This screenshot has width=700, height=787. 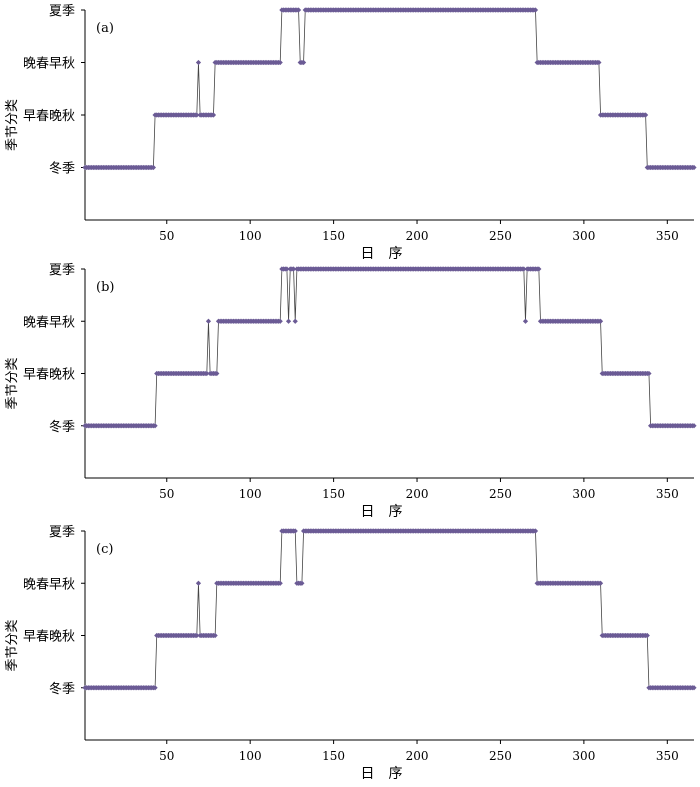 I want to click on panel-label: (c), so click(x=104, y=549).